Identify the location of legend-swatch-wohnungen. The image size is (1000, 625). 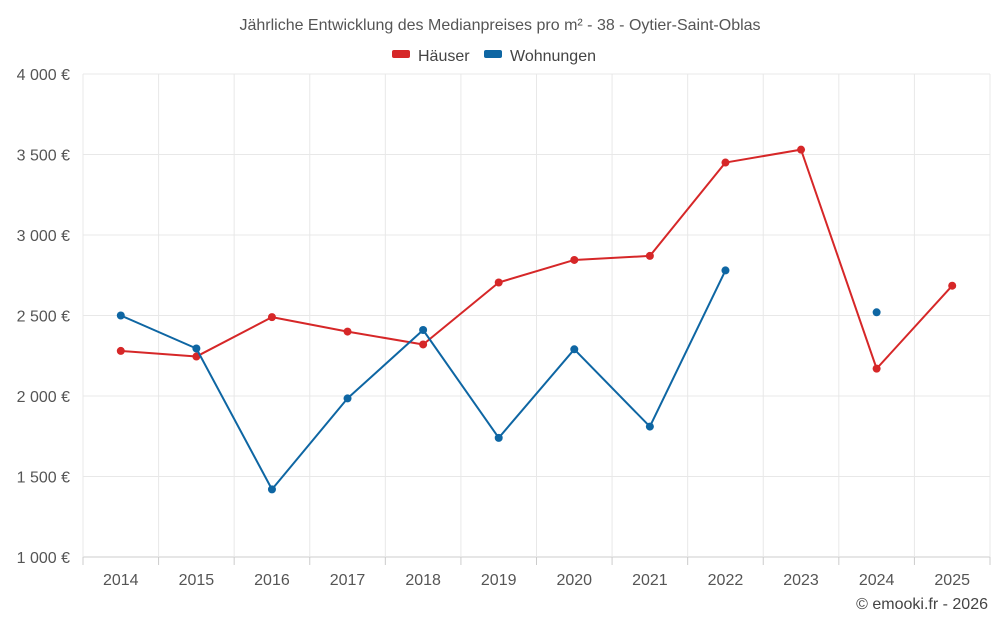
(493, 54).